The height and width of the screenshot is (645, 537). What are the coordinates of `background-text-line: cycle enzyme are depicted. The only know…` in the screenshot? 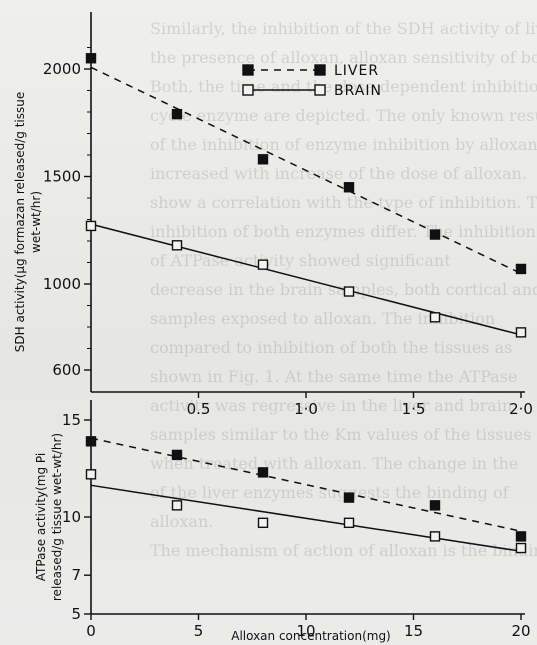 It's located at (343, 115).